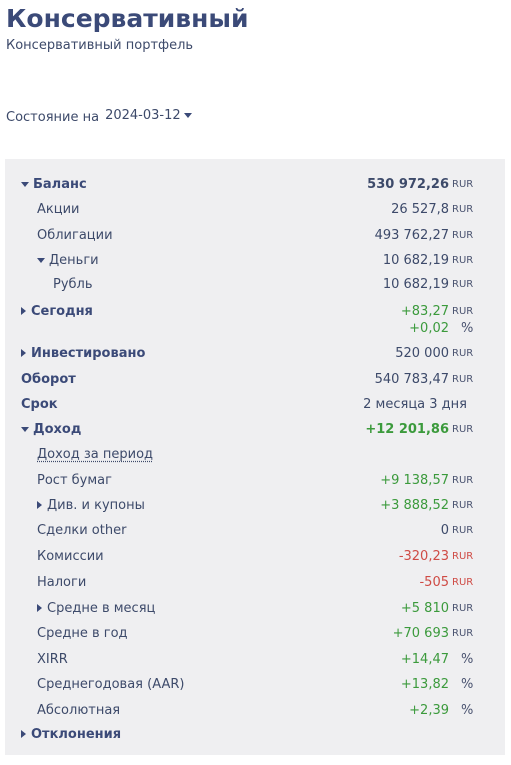 This screenshot has width=511, height=765. Describe the element at coordinates (255, 710) in the screenshot. I see `row-absolute: Абсолютная +2,39 %` at that location.